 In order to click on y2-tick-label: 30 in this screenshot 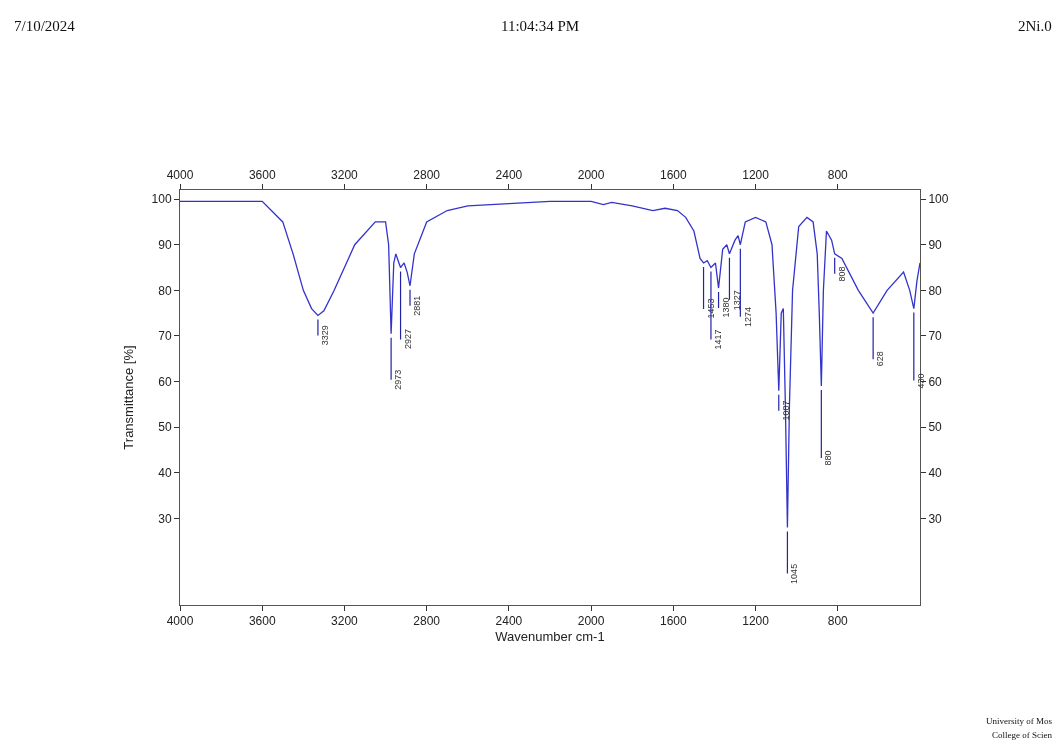, I will do `click(935, 518)`.